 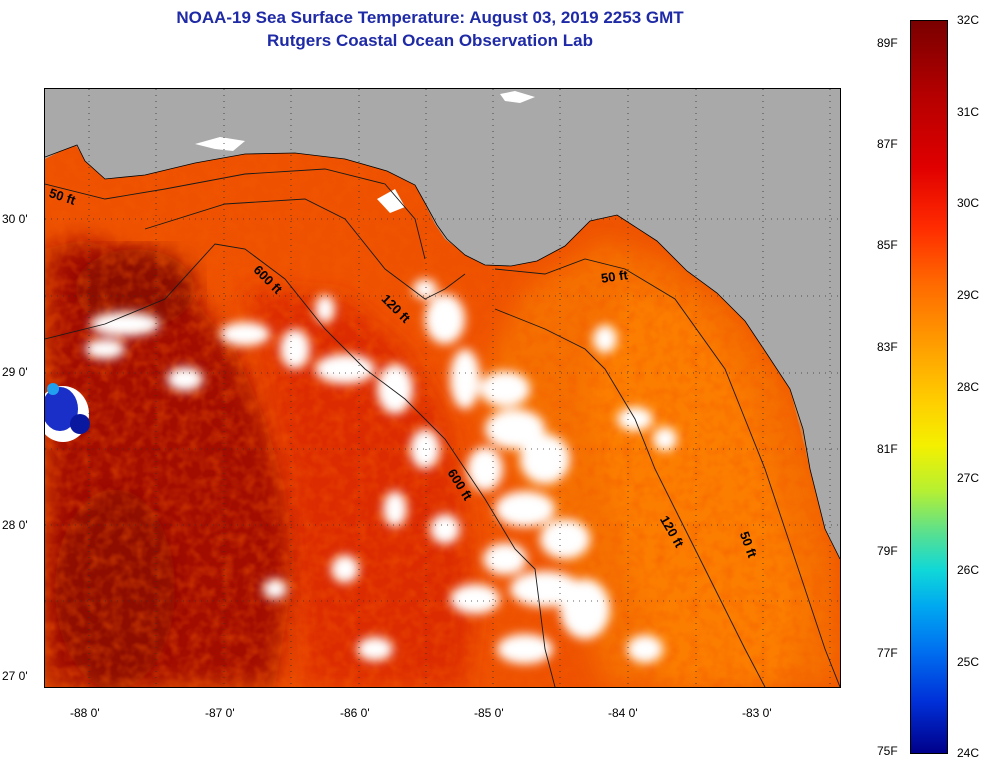 I want to click on colorbar-celsius-label: 27C, so click(x=968, y=478).